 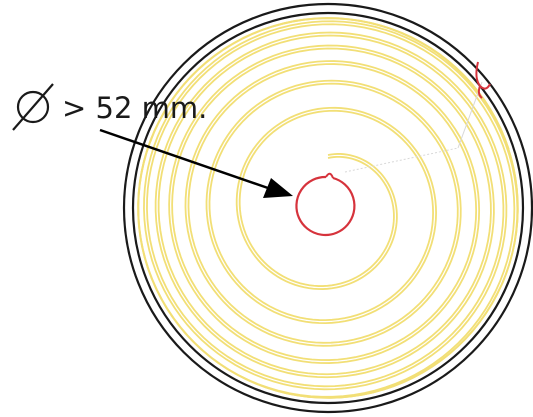 What do you see at coordinates (33, 107) in the screenshot?
I see `diameter-symbol-icon` at bounding box center [33, 107].